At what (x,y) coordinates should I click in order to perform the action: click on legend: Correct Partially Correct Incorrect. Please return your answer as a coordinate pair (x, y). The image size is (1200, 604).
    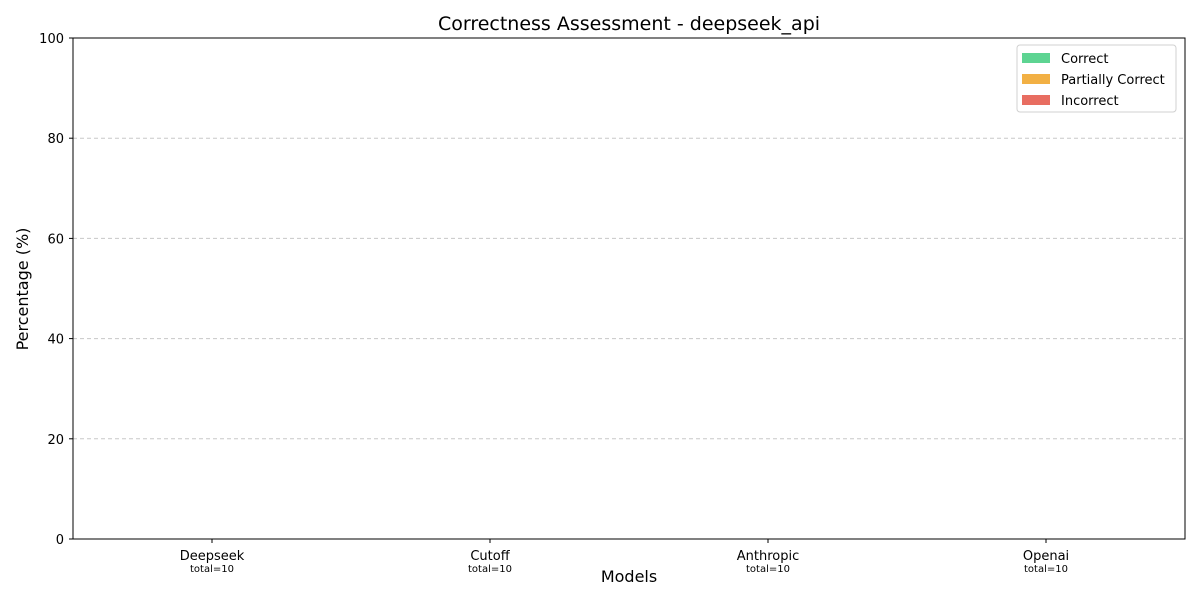
    Looking at the image, I should click on (1096, 78).